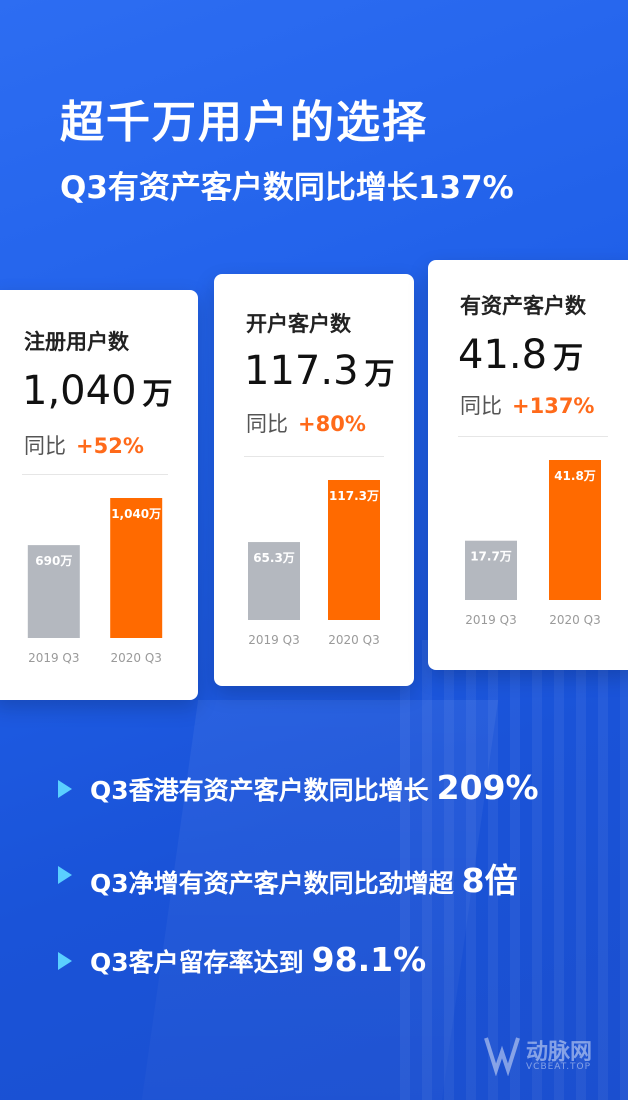 The image size is (628, 1100). What do you see at coordinates (306, 424) in the screenshot?
I see `card-yoy: 同比 +80%` at bounding box center [306, 424].